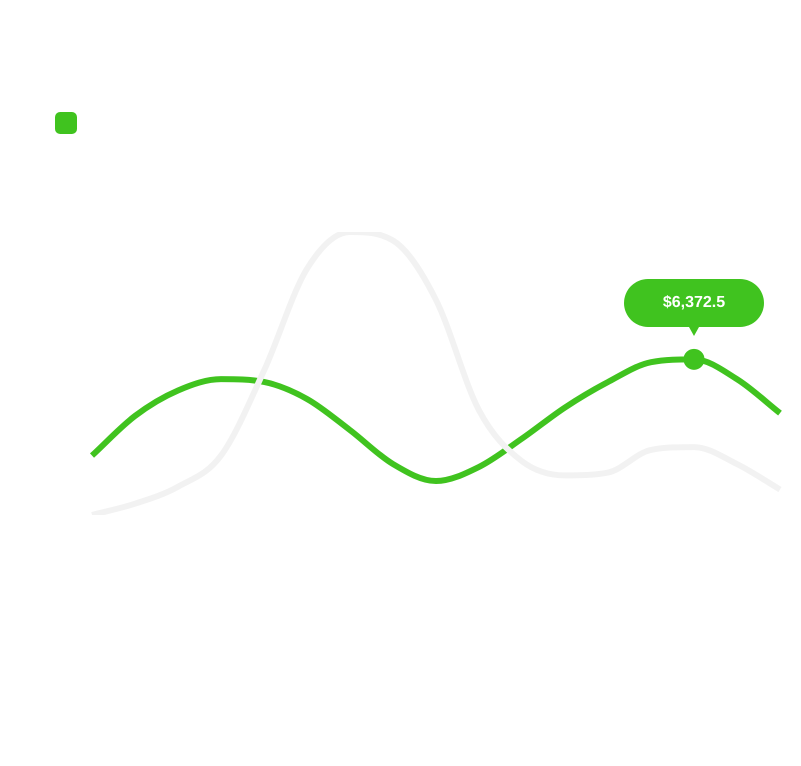 The width and height of the screenshot is (801, 766). I want to click on annotation: $6,372.5, so click(694, 303).